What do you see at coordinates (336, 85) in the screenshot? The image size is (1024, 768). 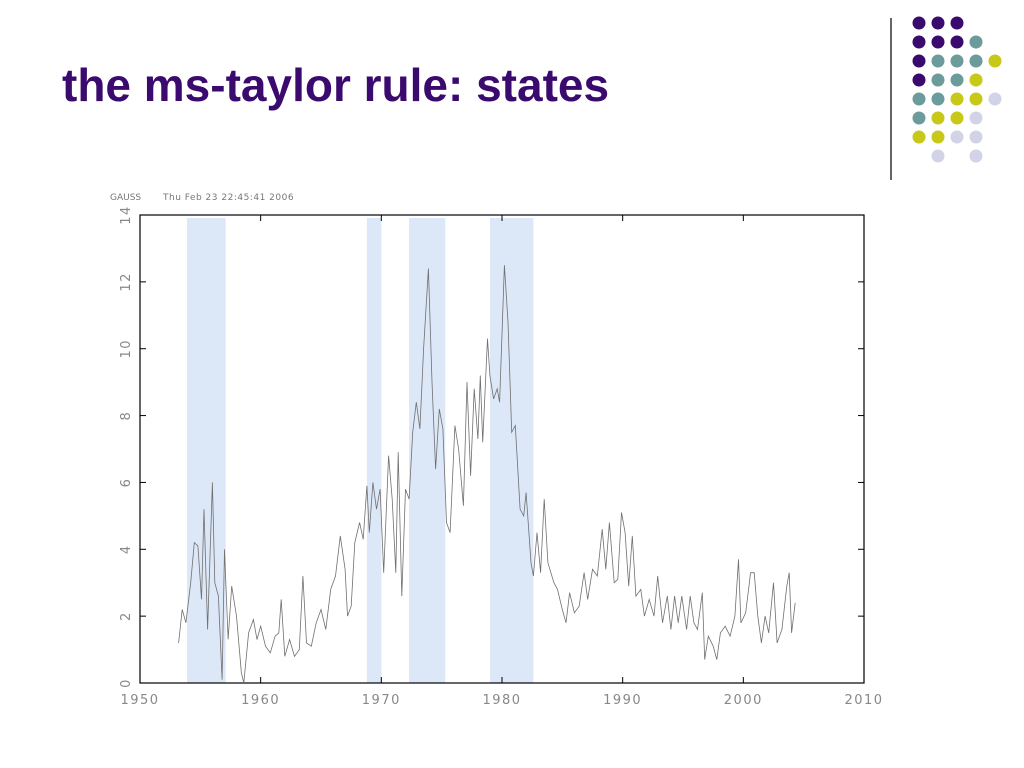 I see `slide-title: the ms-taylor rule: states` at bounding box center [336, 85].